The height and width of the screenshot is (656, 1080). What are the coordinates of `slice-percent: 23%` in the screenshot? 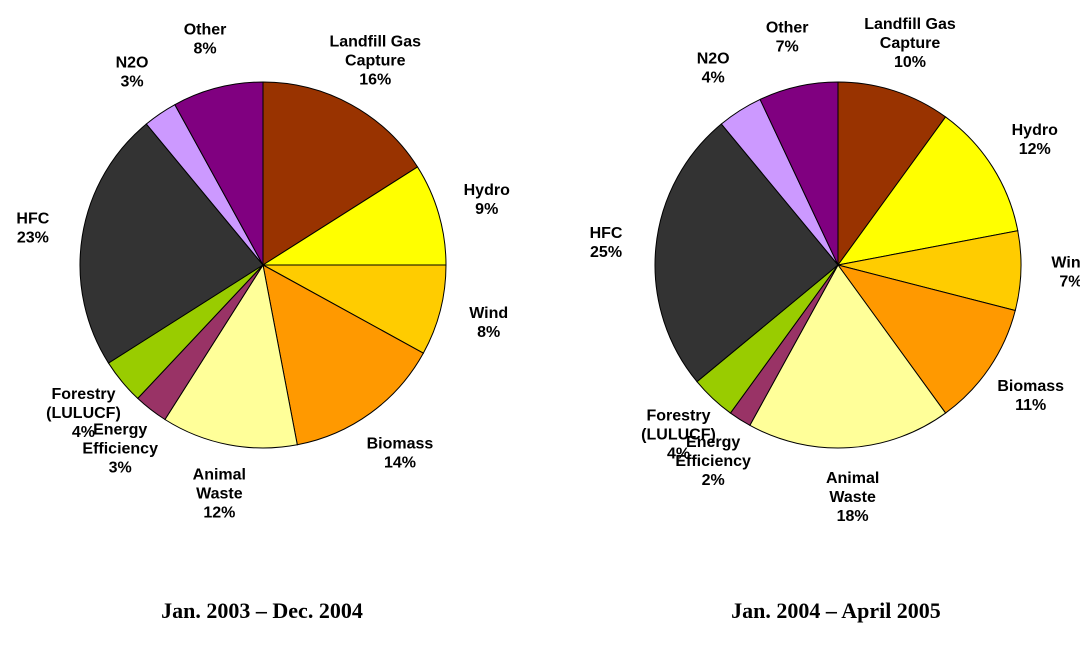 It's located at (33, 238).